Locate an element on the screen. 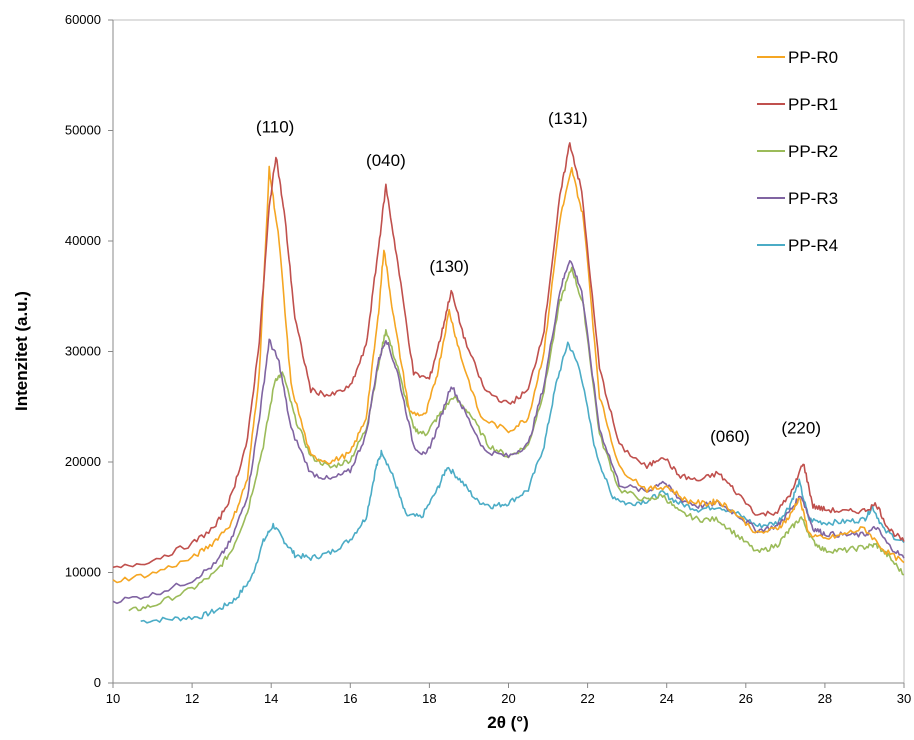 The height and width of the screenshot is (740, 914). legend-label: PP-R2 is located at coordinates (813, 151).